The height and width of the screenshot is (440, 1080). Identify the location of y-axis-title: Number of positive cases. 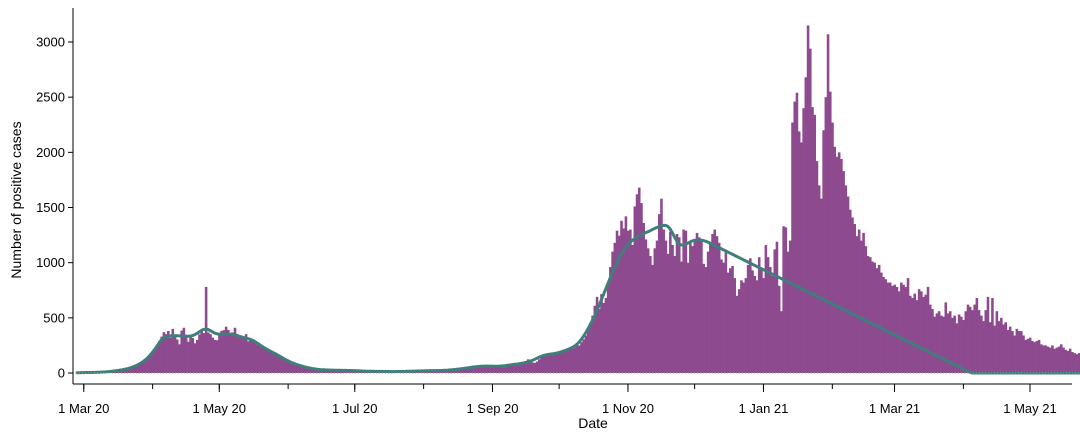
(16, 199).